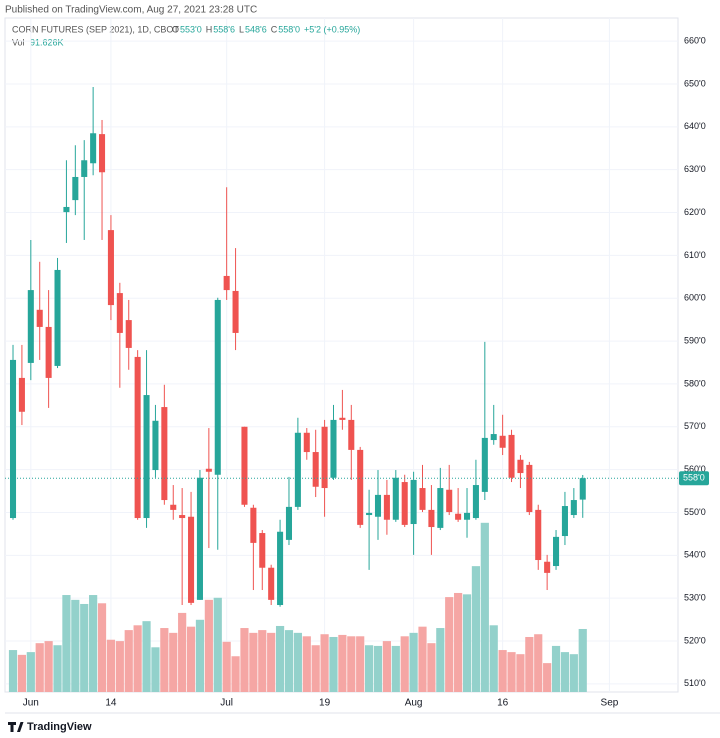 The height and width of the screenshot is (738, 720). What do you see at coordinates (332, 29) in the screenshot?
I see `legend-change: +5'2 (+0.95%)` at bounding box center [332, 29].